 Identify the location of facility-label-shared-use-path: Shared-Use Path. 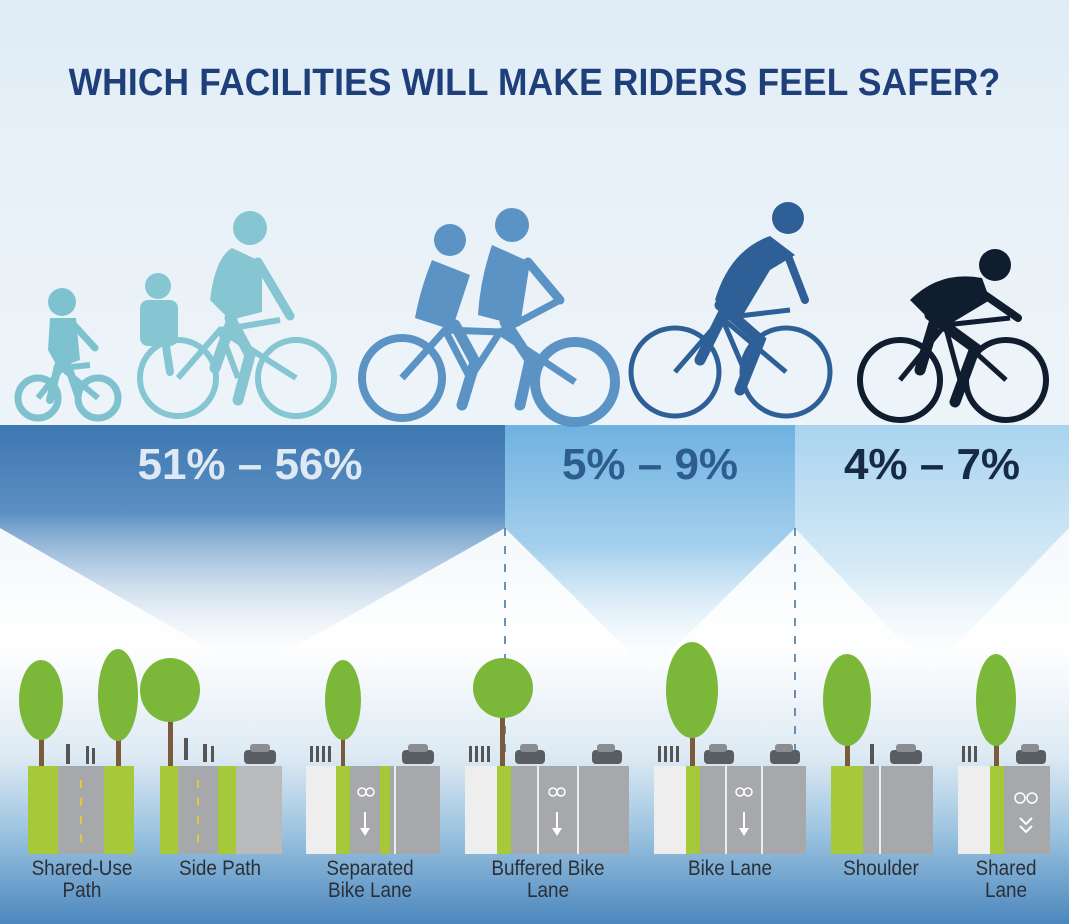
(82, 879).